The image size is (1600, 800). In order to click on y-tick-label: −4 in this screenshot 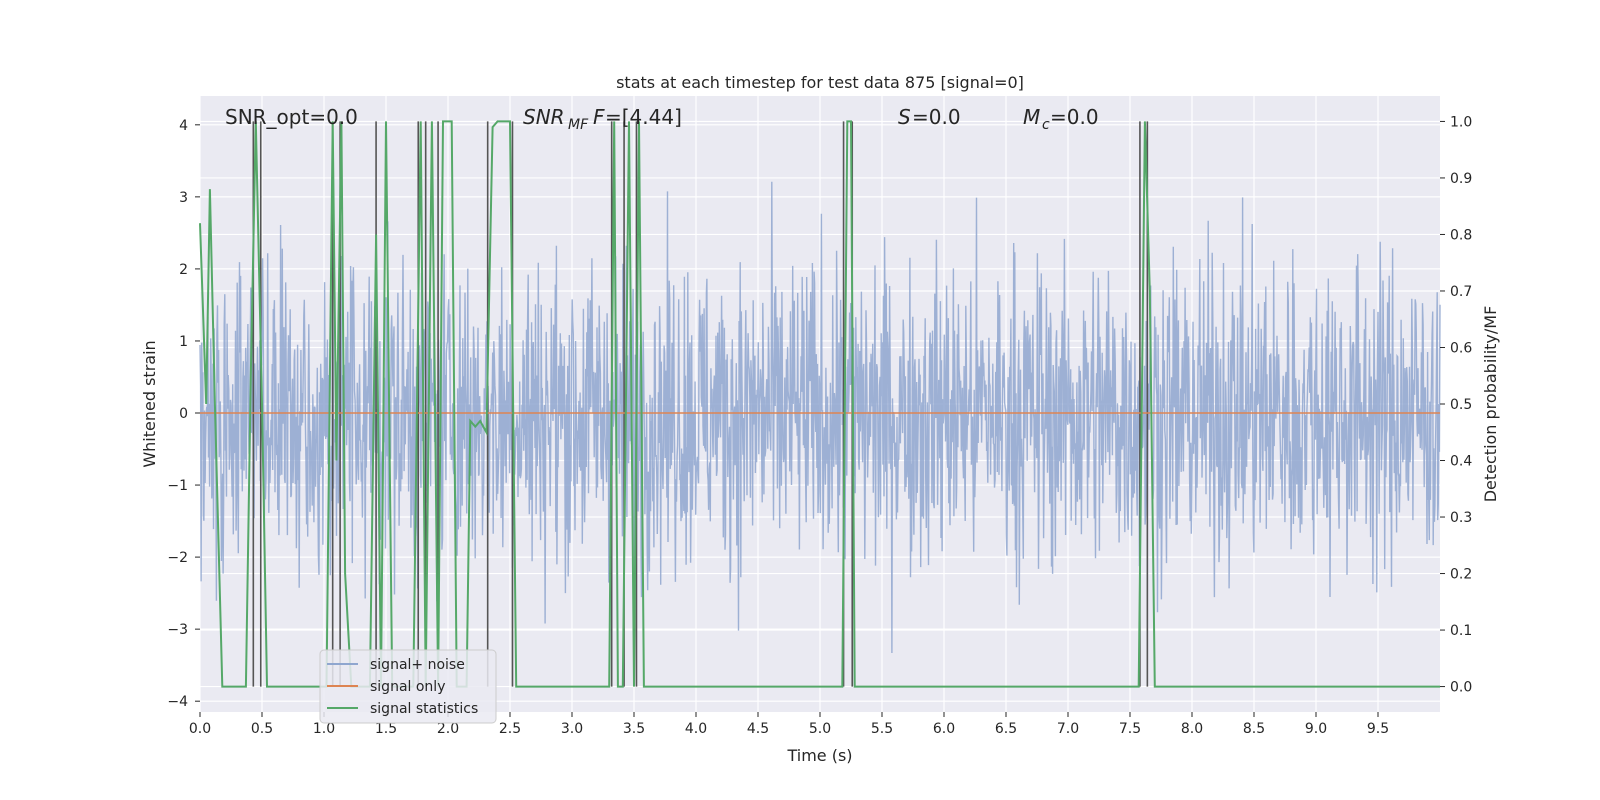, I will do `click(177, 702)`.